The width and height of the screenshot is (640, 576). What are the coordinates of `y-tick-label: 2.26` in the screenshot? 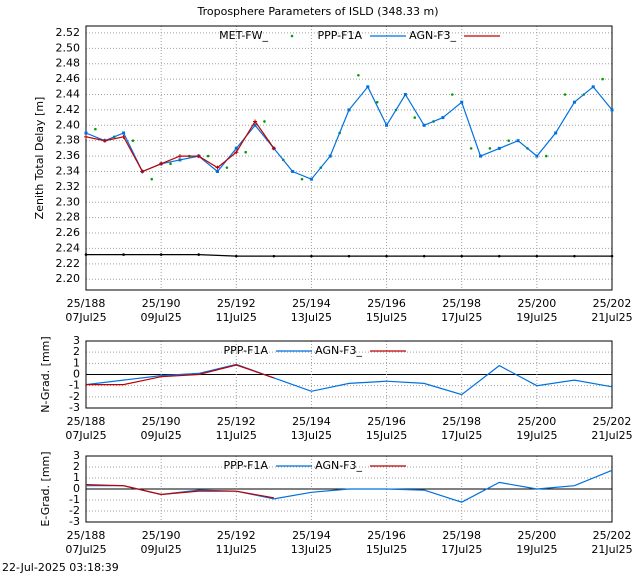 It's located at (68, 232).